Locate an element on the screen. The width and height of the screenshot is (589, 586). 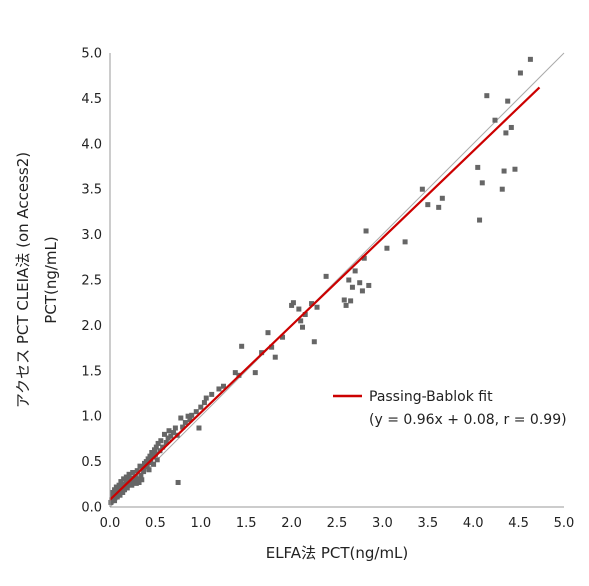
y-tick-label: 0.5 is located at coordinates (91, 462).